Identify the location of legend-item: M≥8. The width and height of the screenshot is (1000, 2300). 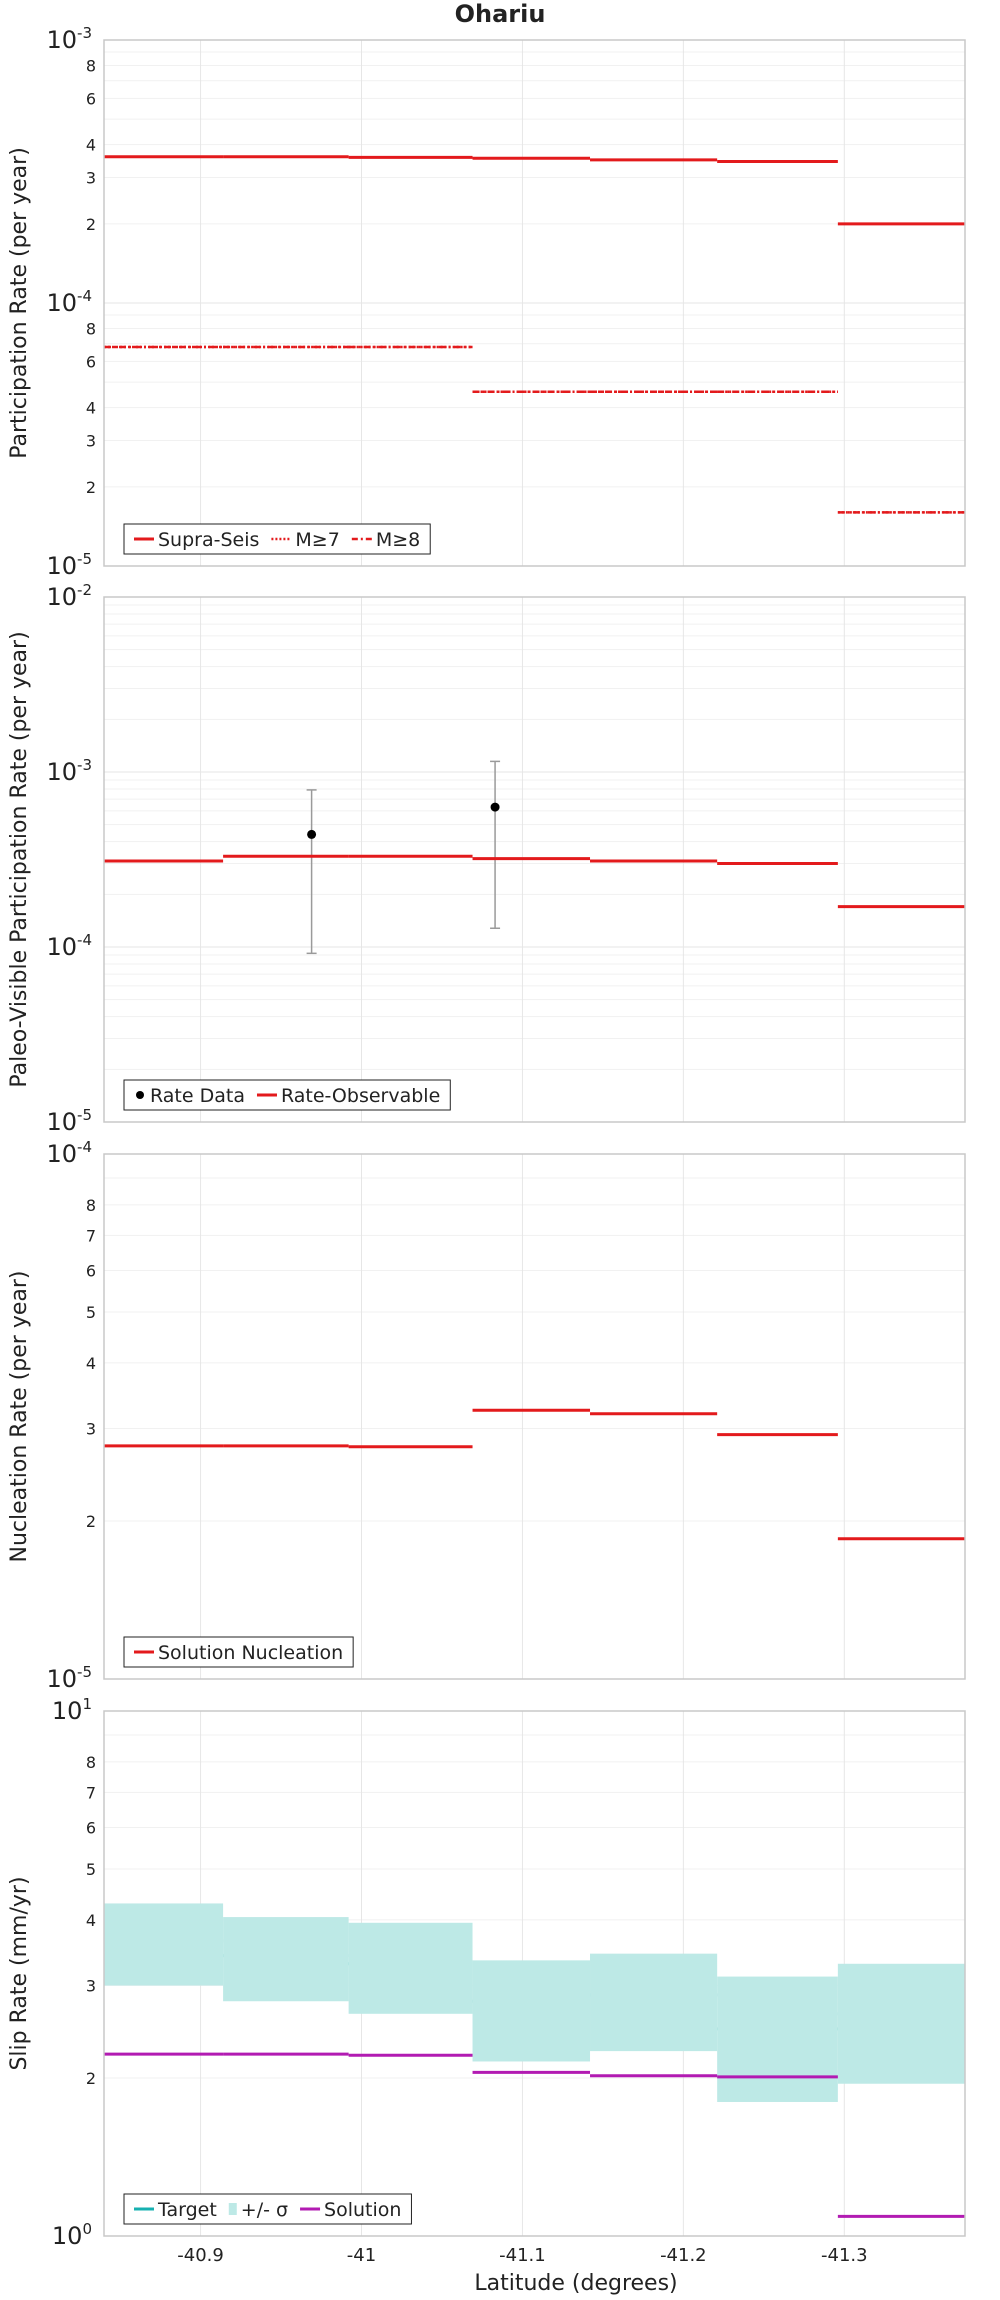
(385, 540).